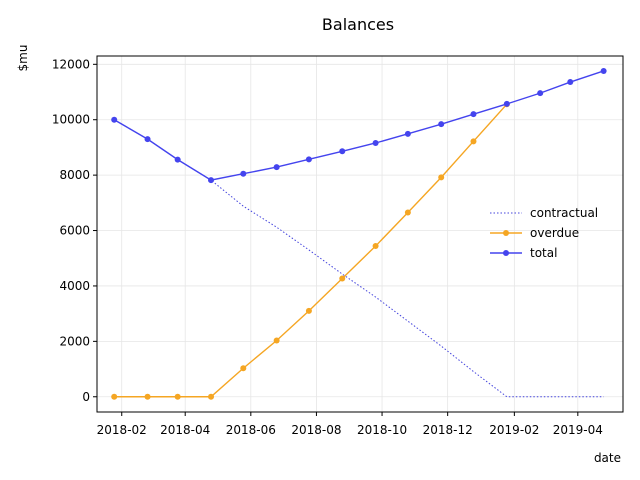  What do you see at coordinates (71, 64) in the screenshot?
I see `y-tick-label: 12000` at bounding box center [71, 64].